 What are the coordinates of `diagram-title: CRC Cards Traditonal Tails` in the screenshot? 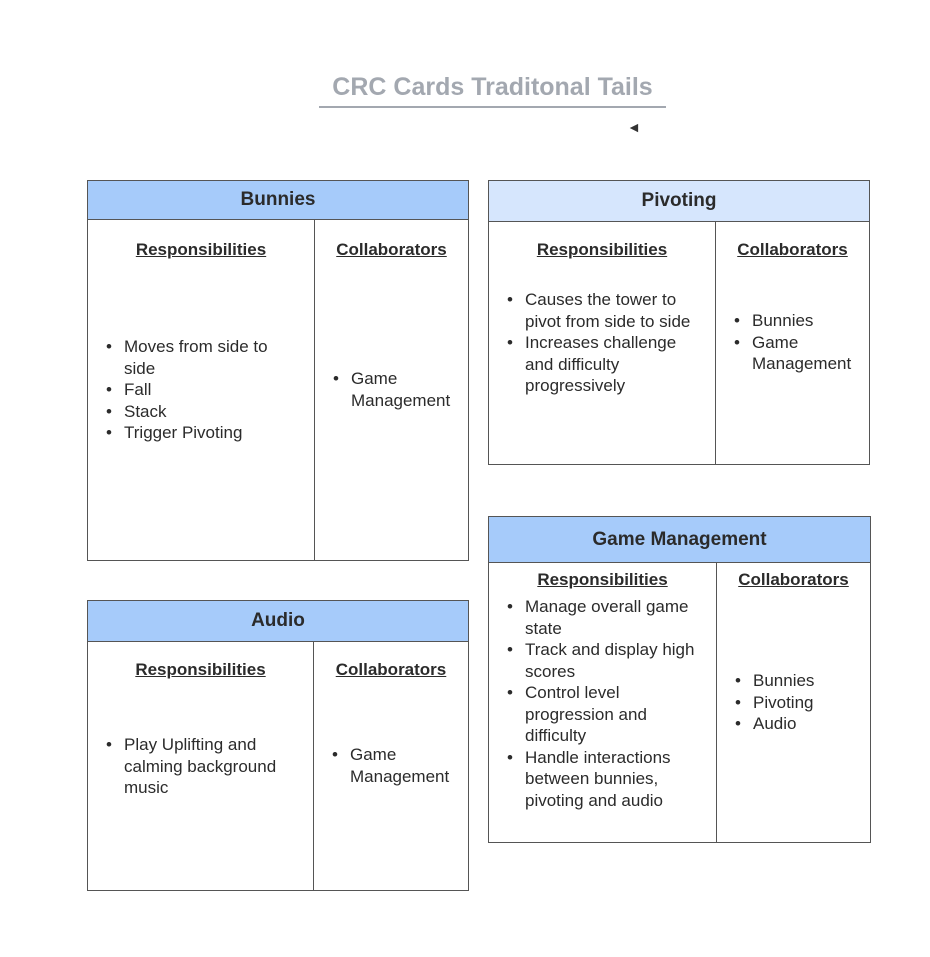 It's located at (492, 90).